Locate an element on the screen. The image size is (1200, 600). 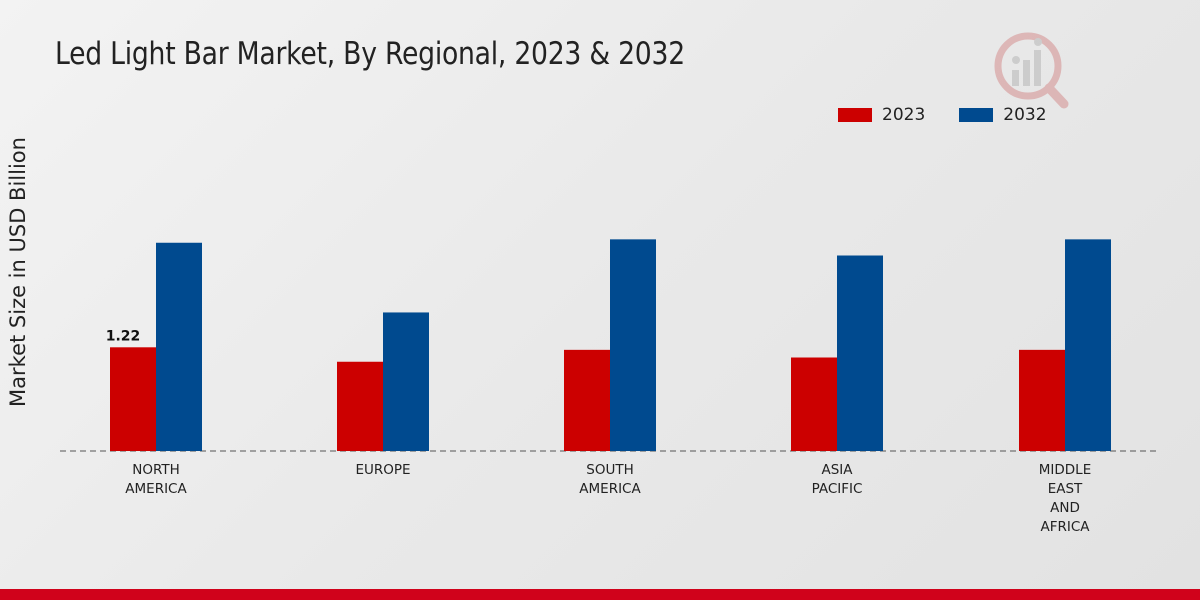
bar-2023-middle-east-and-africa is located at coordinates (1042, 400).